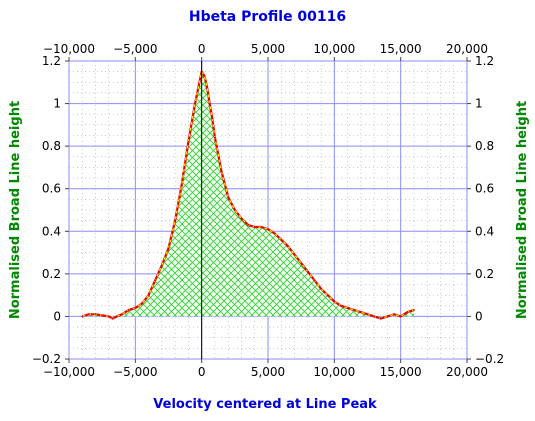 Image resolution: width=535 pixels, height=421 pixels. I want to click on y-tick-label-right: 0.4, so click(484, 231).